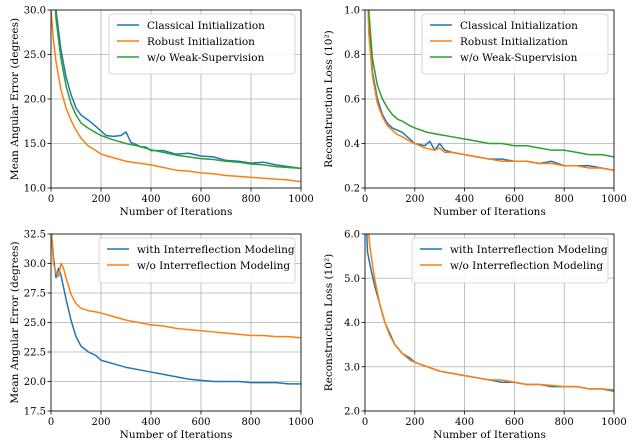 The height and width of the screenshot is (447, 632). Describe the element at coordinates (35, 353) in the screenshot. I see `y-tick-label: 22.5` at that location.